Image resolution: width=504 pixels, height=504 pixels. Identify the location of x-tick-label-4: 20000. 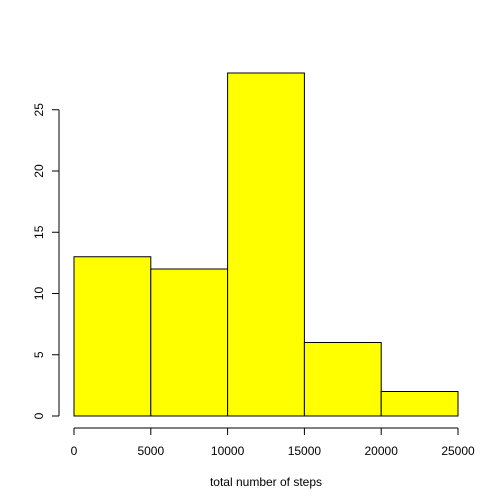
(382, 451).